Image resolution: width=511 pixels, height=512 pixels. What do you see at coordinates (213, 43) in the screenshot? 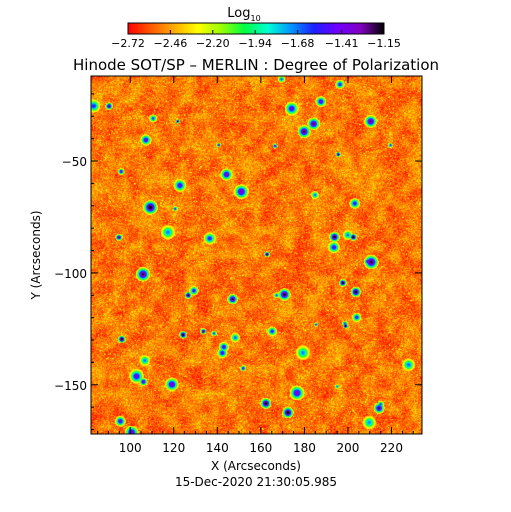
I see `colorbar-tick-label: −2.20` at bounding box center [213, 43].